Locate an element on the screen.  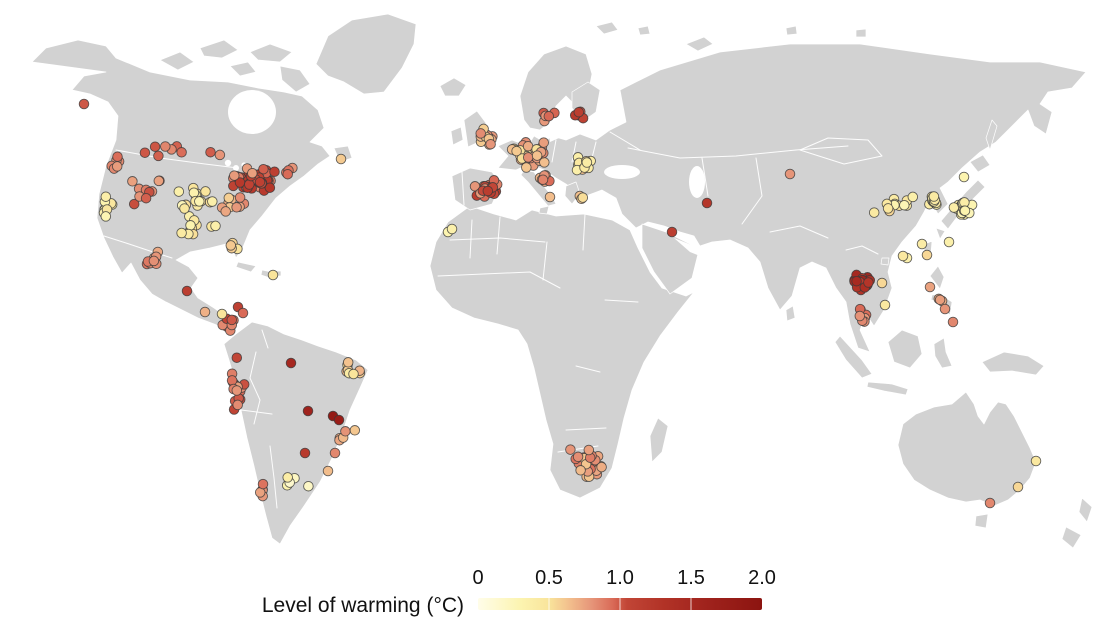
baltic-sea is located at coordinates (557, 125).